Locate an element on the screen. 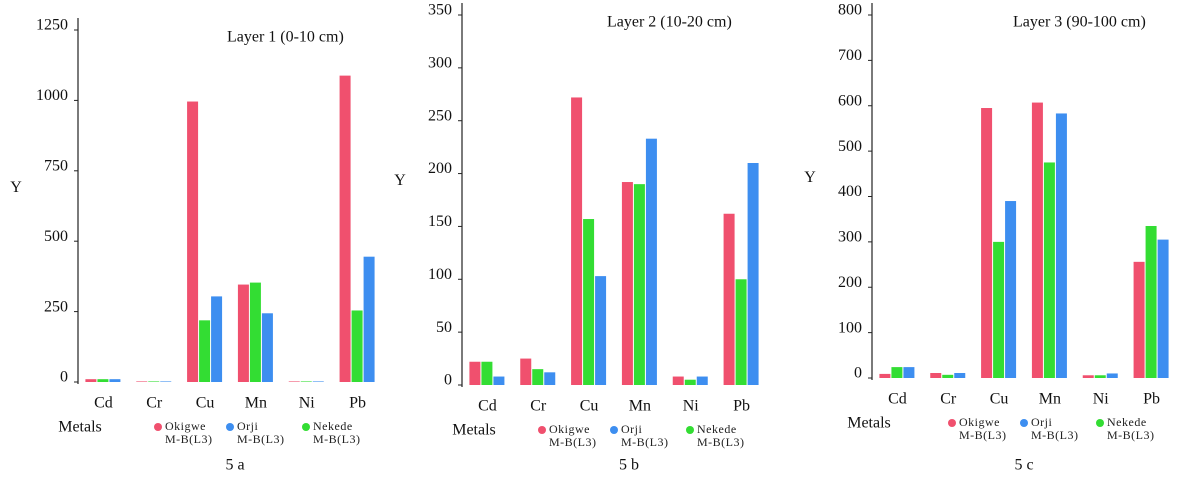 This screenshot has width=1183, height=482. y-tick-label: 1000 is located at coordinates (52, 95).